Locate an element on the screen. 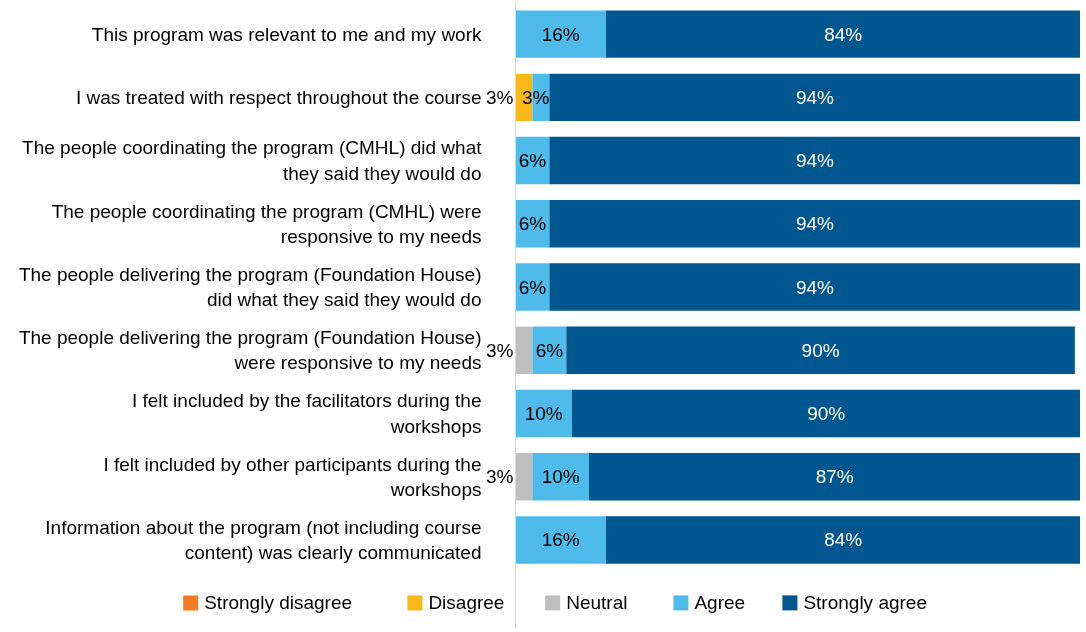 The width and height of the screenshot is (1086, 632). data-label: 87% is located at coordinates (834, 477).